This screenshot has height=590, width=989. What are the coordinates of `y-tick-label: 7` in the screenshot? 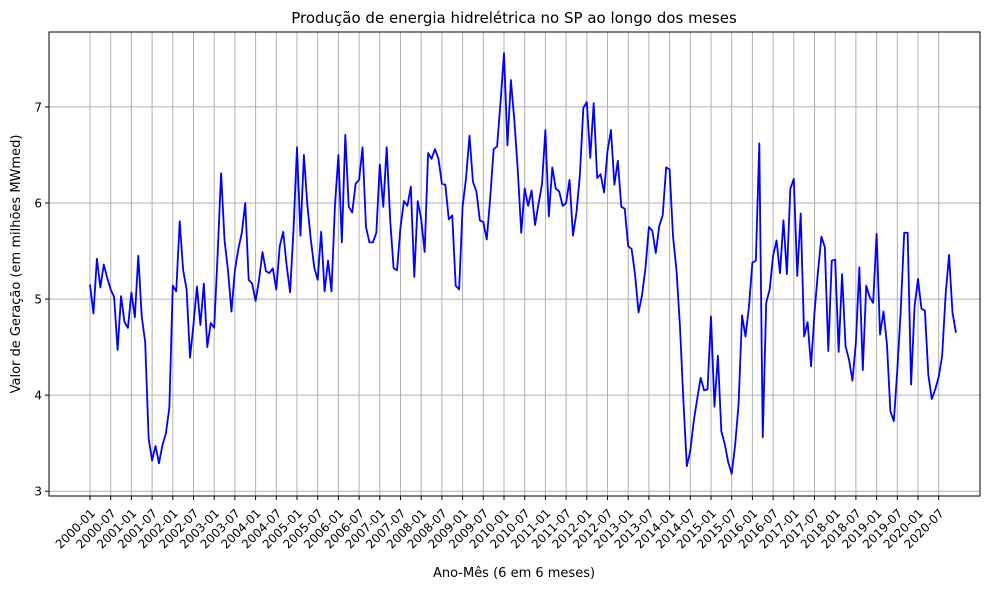 It's located at (38, 107).